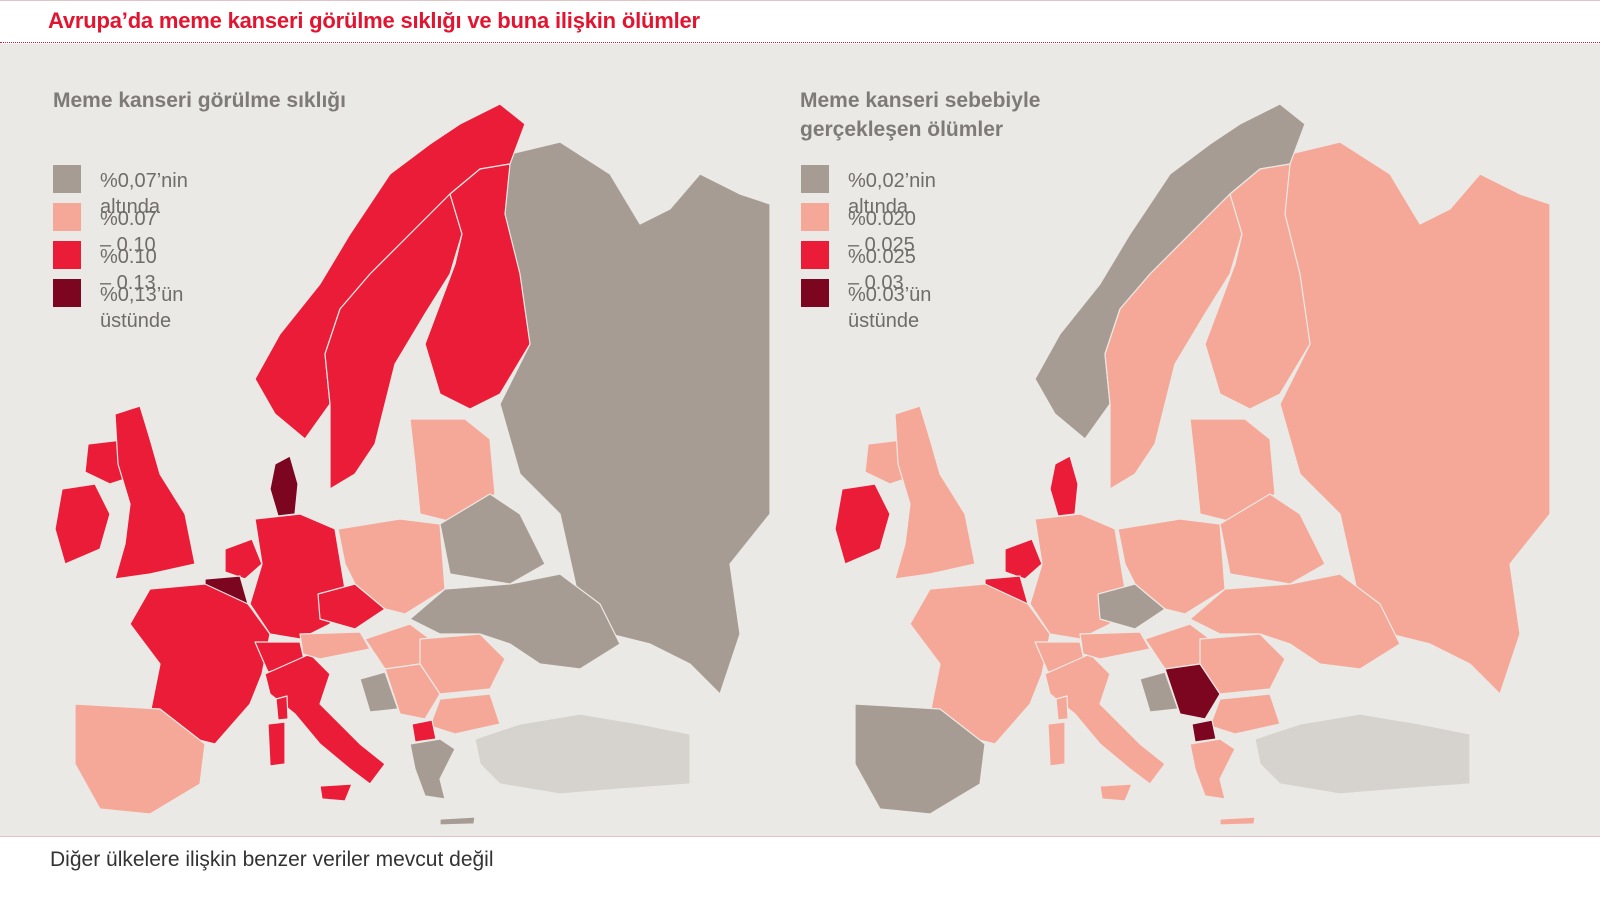  I want to click on legend-label: %0.020 – 0.025, so click(882, 232).